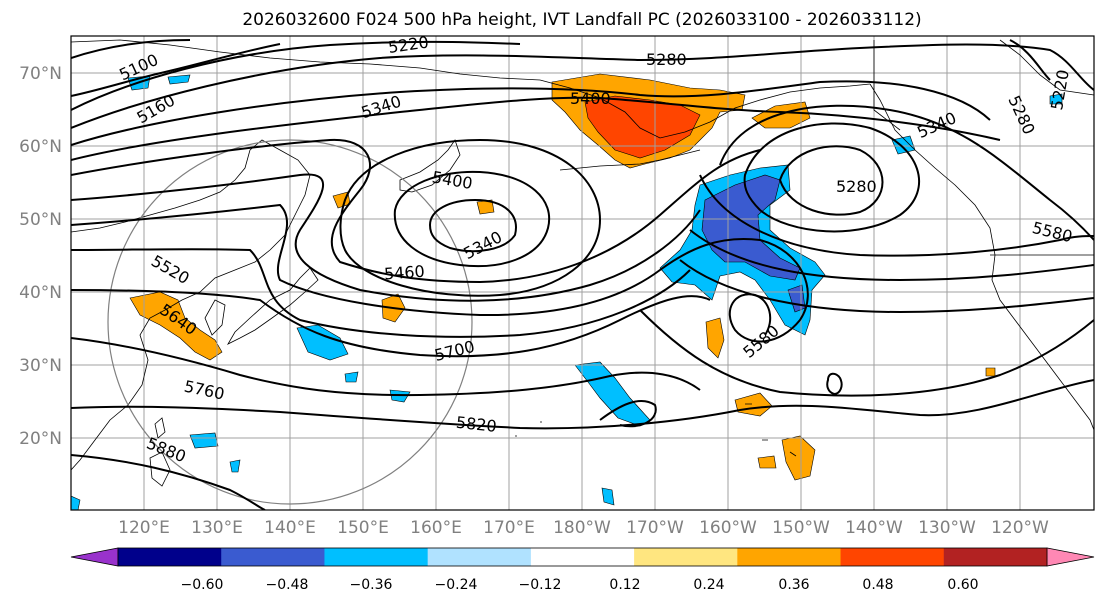 This screenshot has width=1105, height=604. Describe the element at coordinates (728, 528) in the screenshot. I see `lon-label: 160°W` at that location.